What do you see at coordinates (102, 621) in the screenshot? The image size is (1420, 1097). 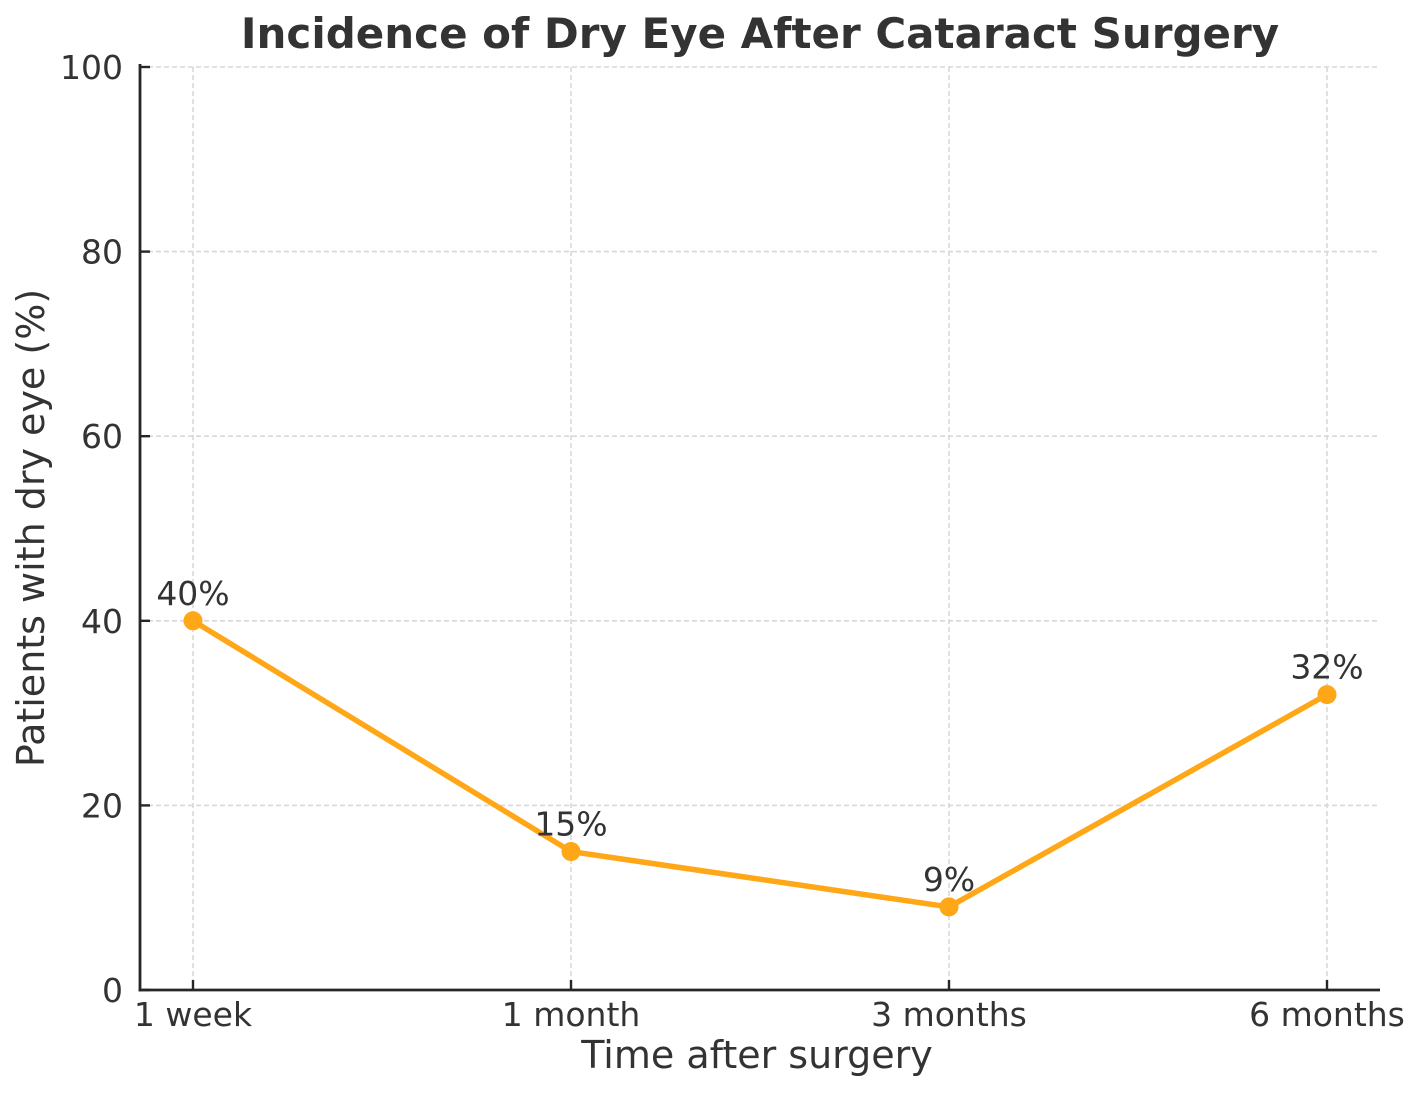 I see `y-tick-label: 40` at bounding box center [102, 621].